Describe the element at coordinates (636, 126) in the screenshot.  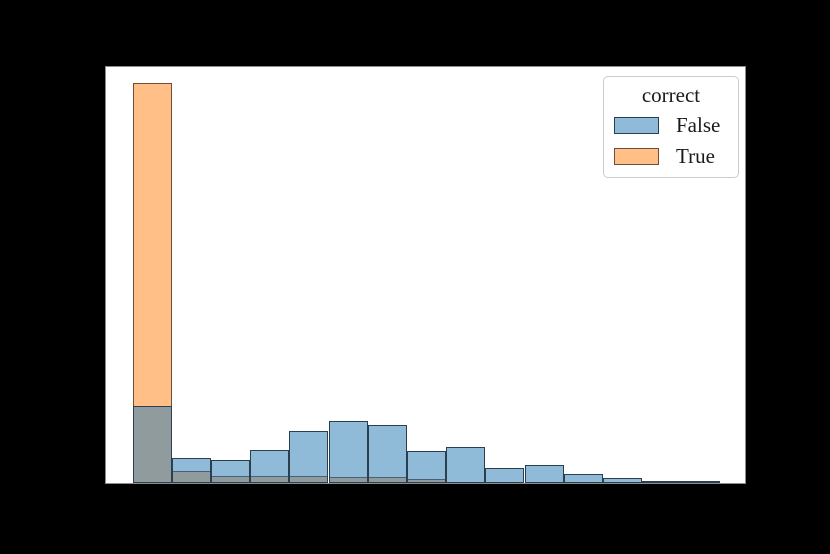
I see `legend-swatch-false-icon` at that location.